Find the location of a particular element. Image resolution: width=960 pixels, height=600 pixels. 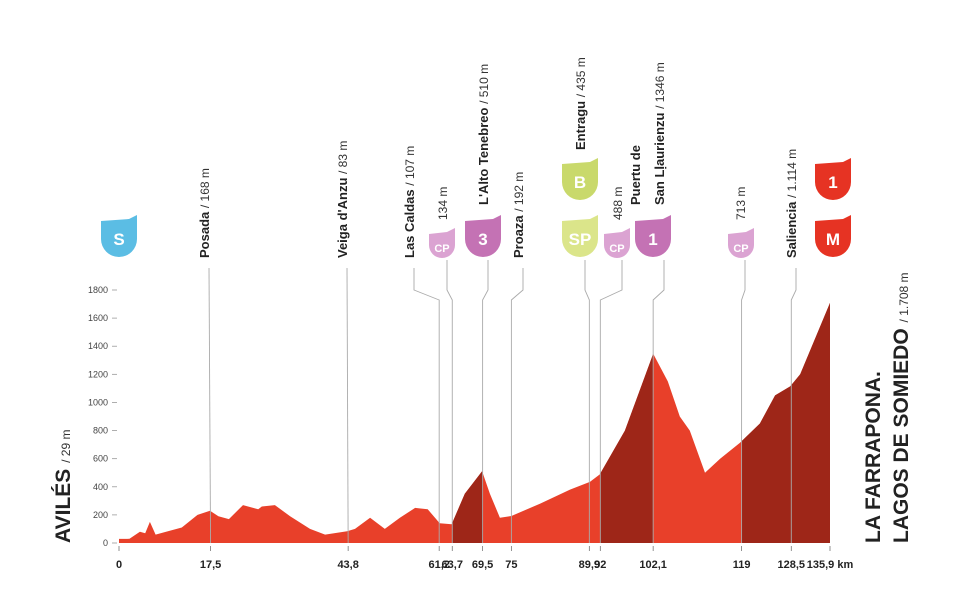

waypoint-altitude: / 192 m is located at coordinates (519, 192).